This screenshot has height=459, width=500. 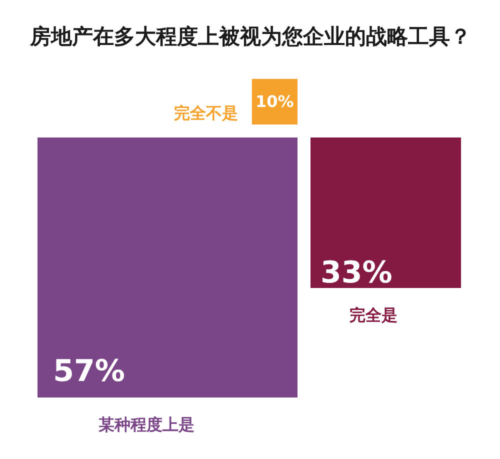 I want to click on category-label: 完全不是, so click(x=206, y=113).